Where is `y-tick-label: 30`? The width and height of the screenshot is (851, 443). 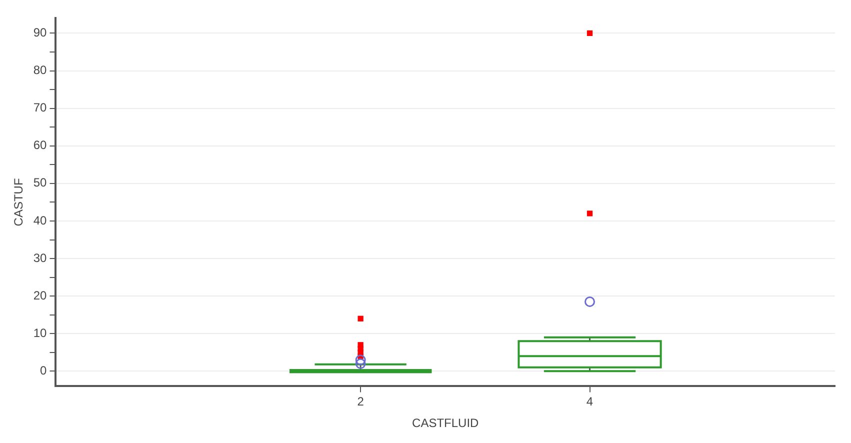 y-tick-label: 30 is located at coordinates (40, 257).